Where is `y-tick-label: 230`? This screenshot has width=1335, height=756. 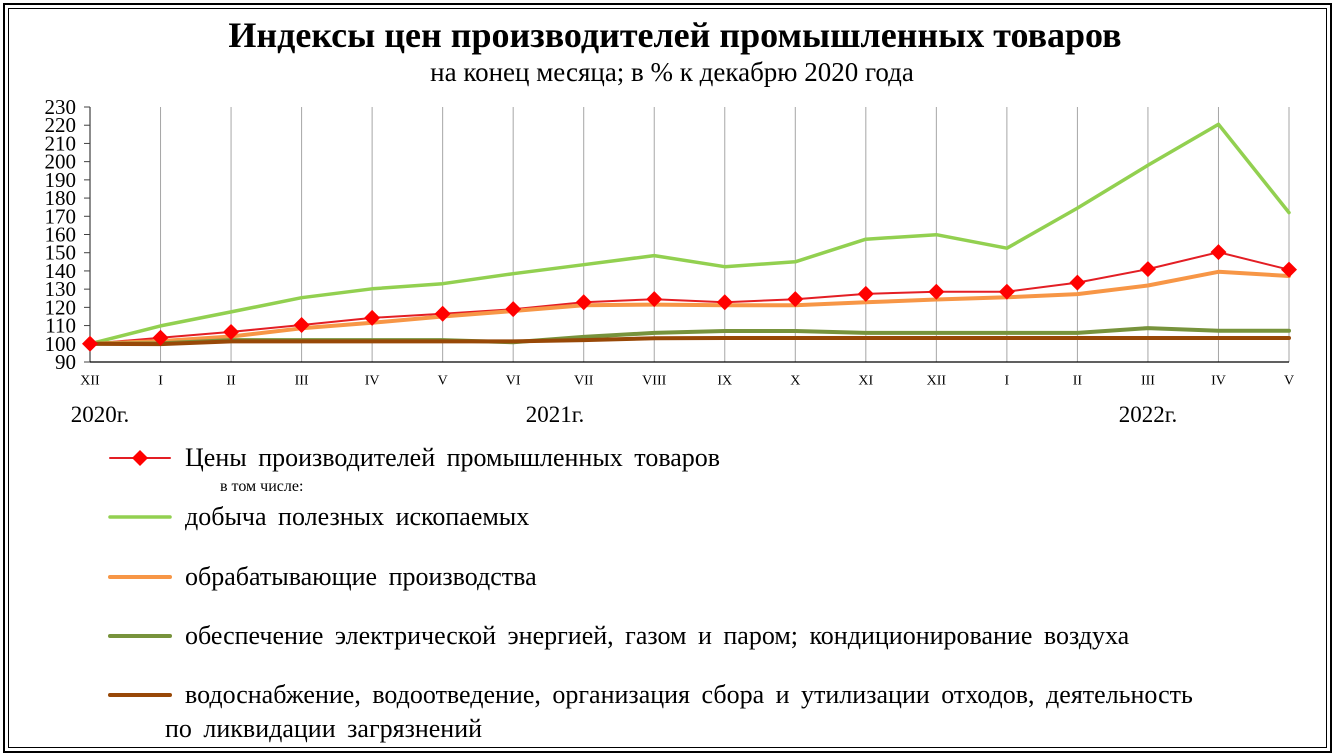 y-tick-label: 230 is located at coordinates (61, 107).